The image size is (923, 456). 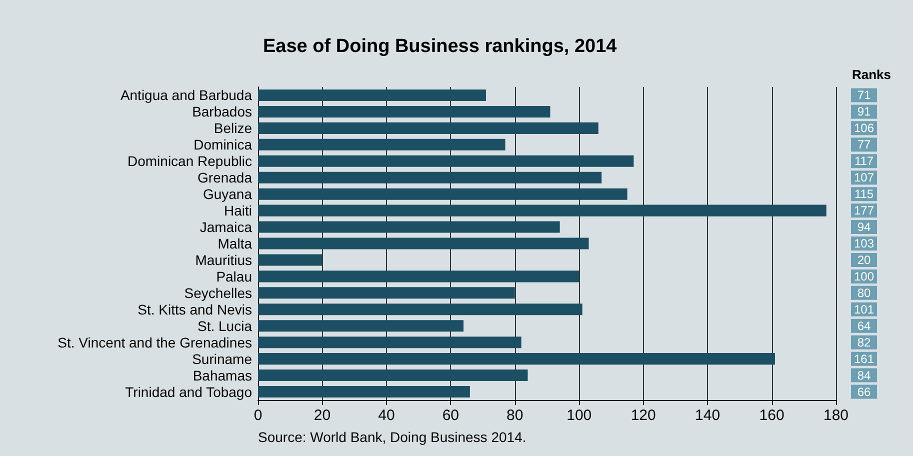 I want to click on y-tick-label: Barbados, so click(x=222, y=112).